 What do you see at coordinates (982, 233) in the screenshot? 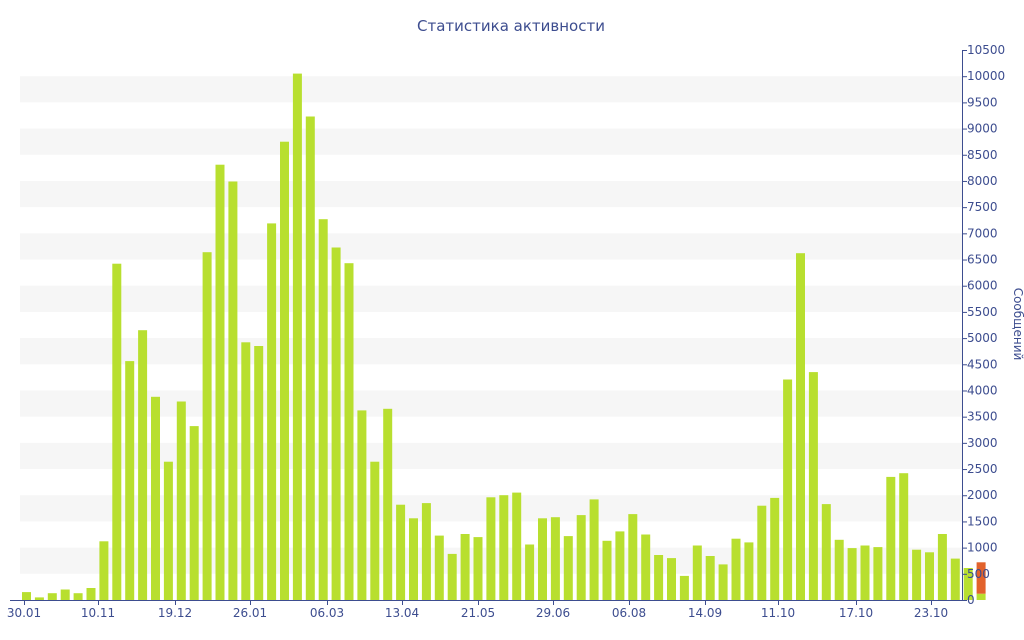
I see `y-tick-label: 7000` at bounding box center [982, 233].